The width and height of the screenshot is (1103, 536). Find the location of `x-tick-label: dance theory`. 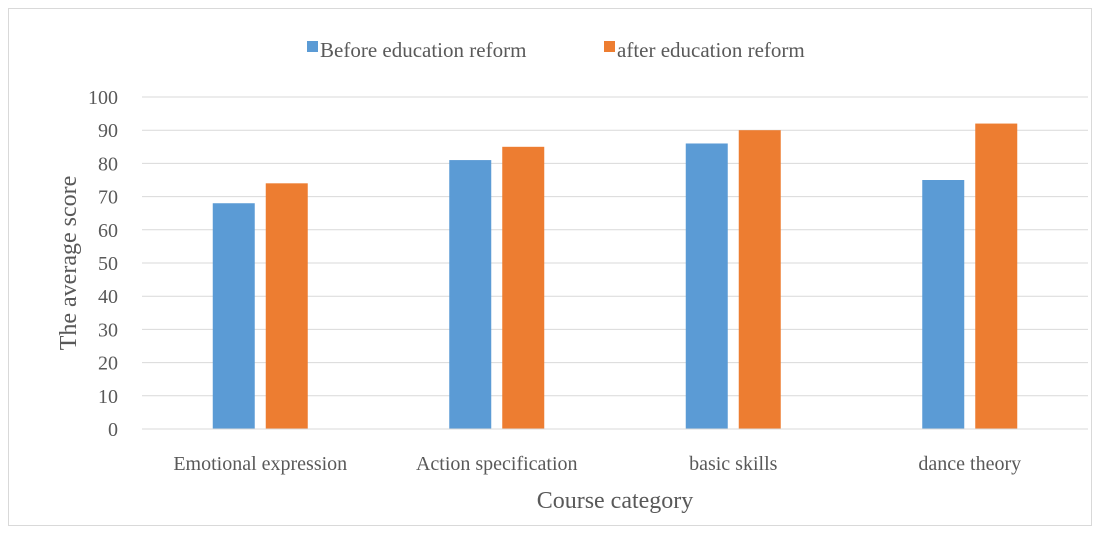

x-tick-label: dance theory is located at coordinates (969, 464).